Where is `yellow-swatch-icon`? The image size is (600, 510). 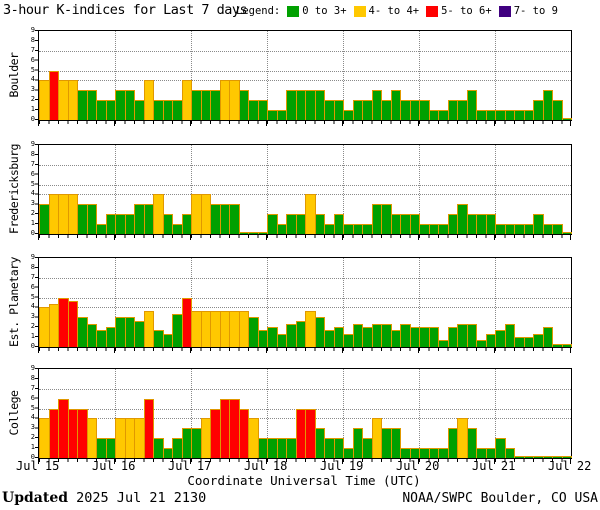 yellow-swatch-icon is located at coordinates (359, 11).